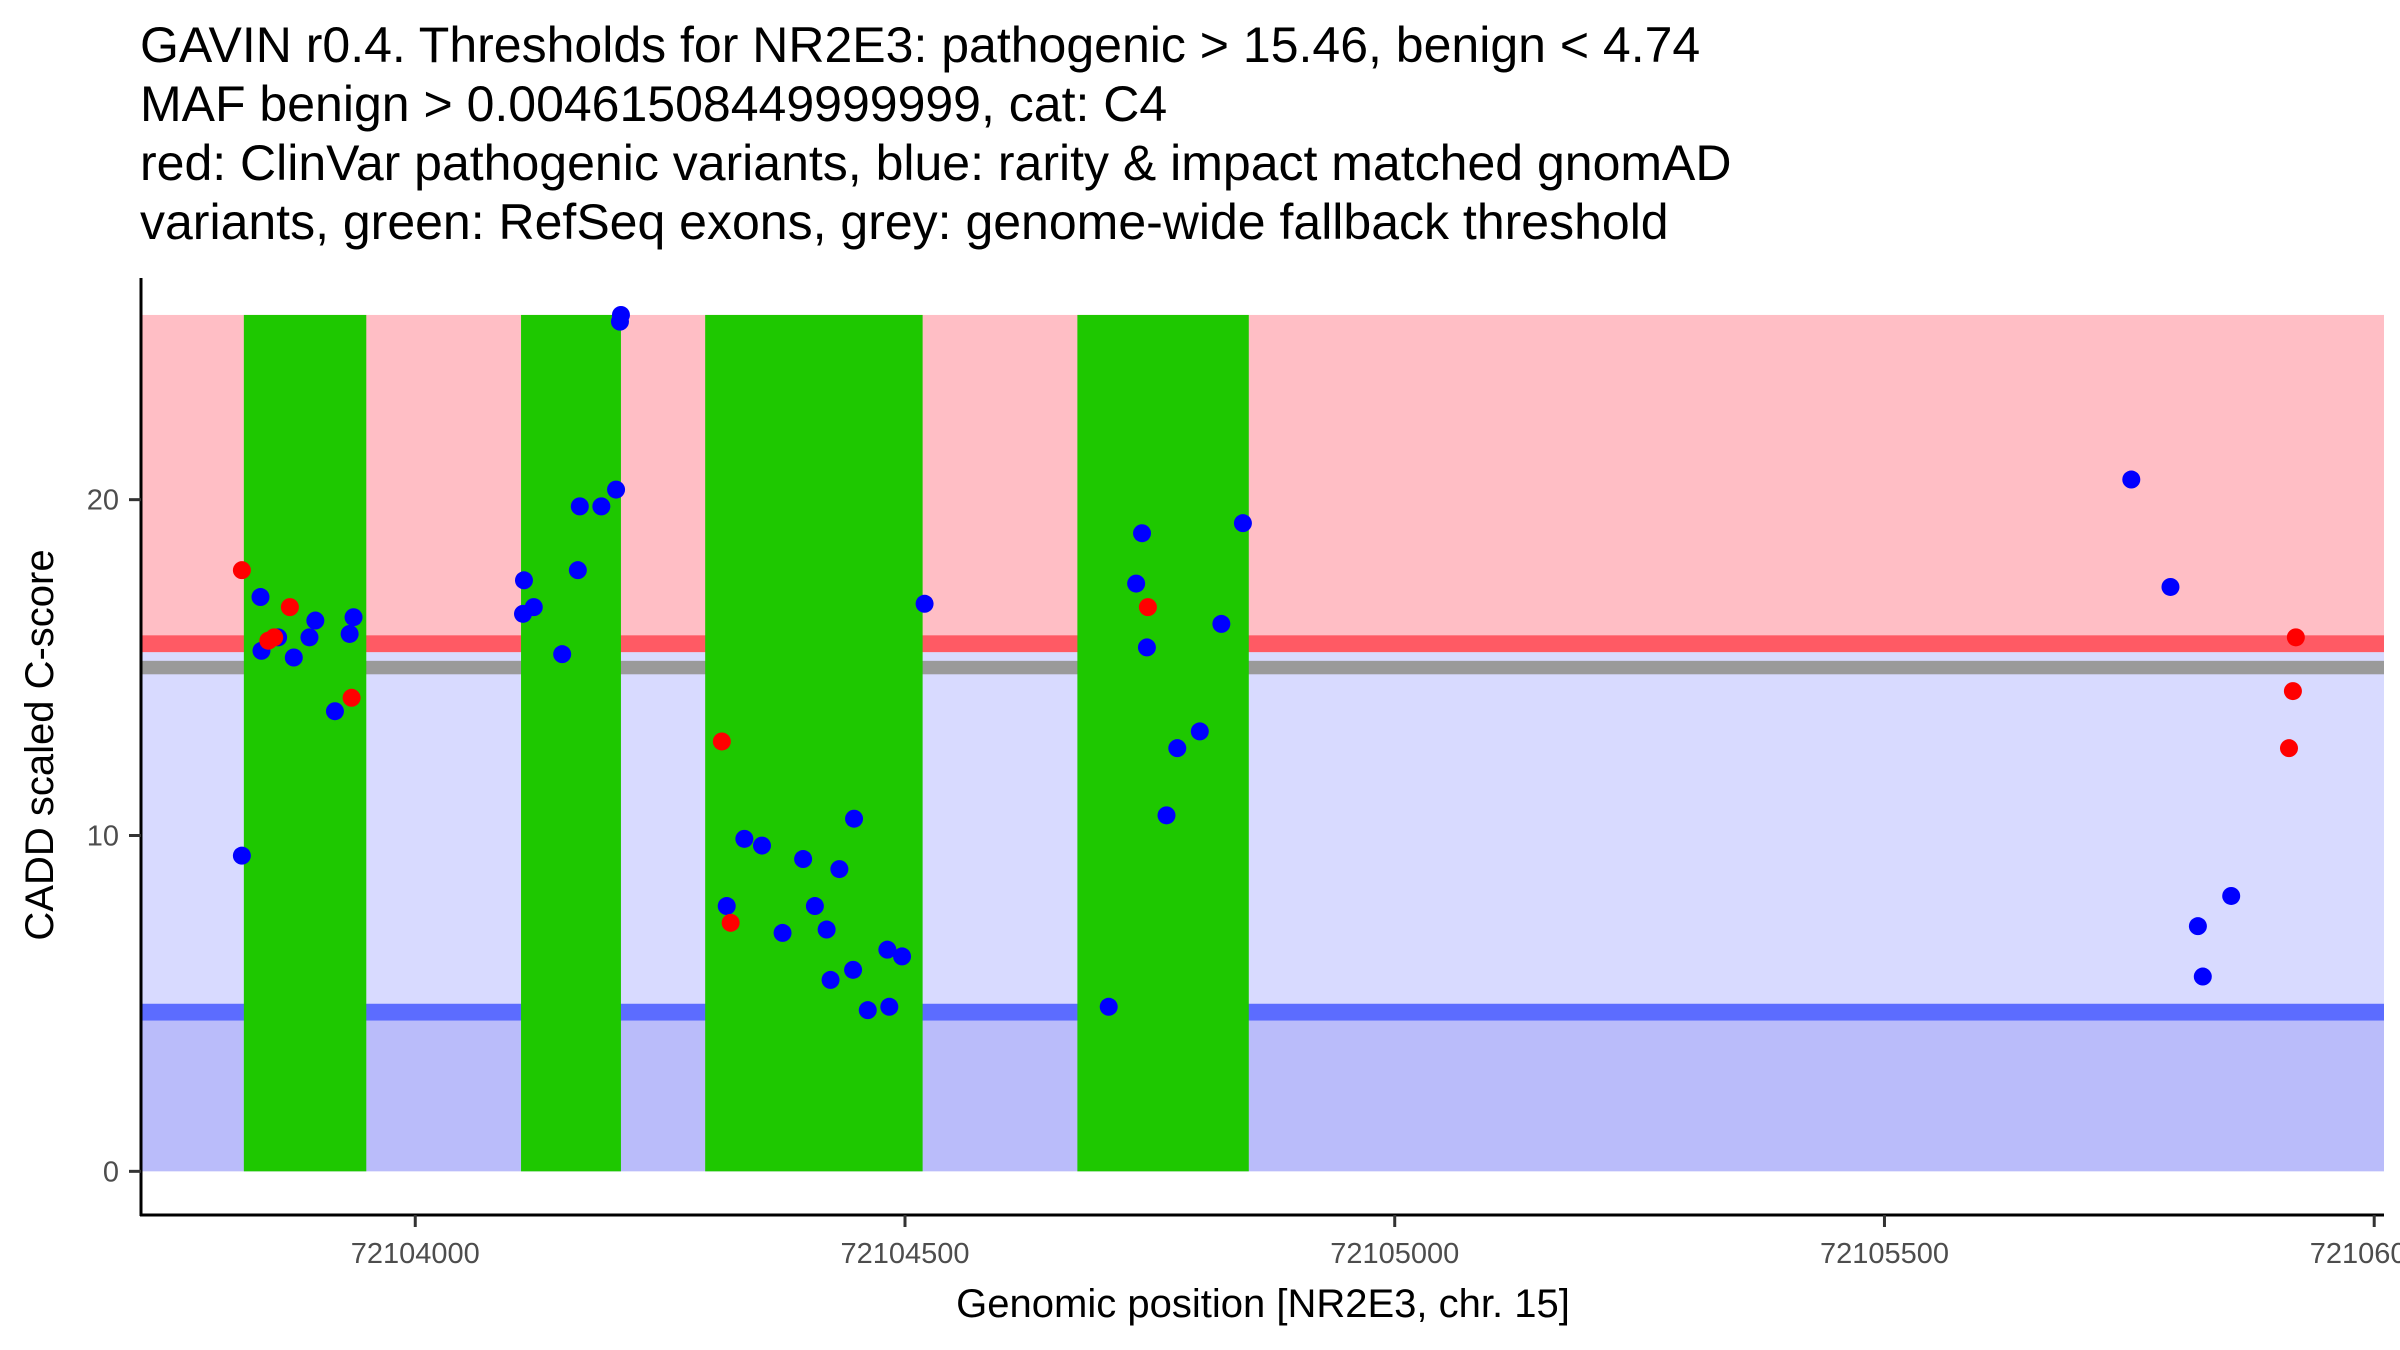 This screenshot has height=1350, width=2400. What do you see at coordinates (1884, 1254) in the screenshot?
I see `x-tick-label: 72105500` at bounding box center [1884, 1254].